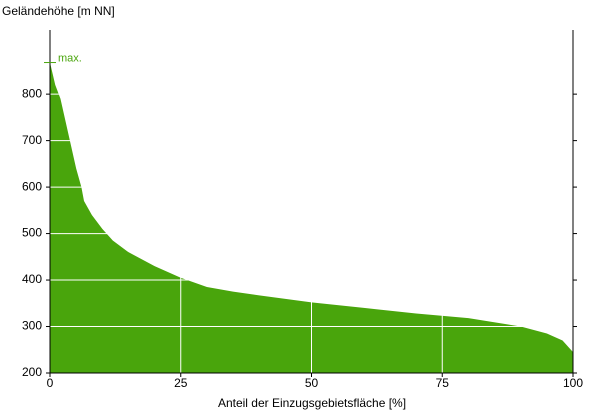  What do you see at coordinates (32, 279) in the screenshot?
I see `y-tick-label: 400` at bounding box center [32, 279].